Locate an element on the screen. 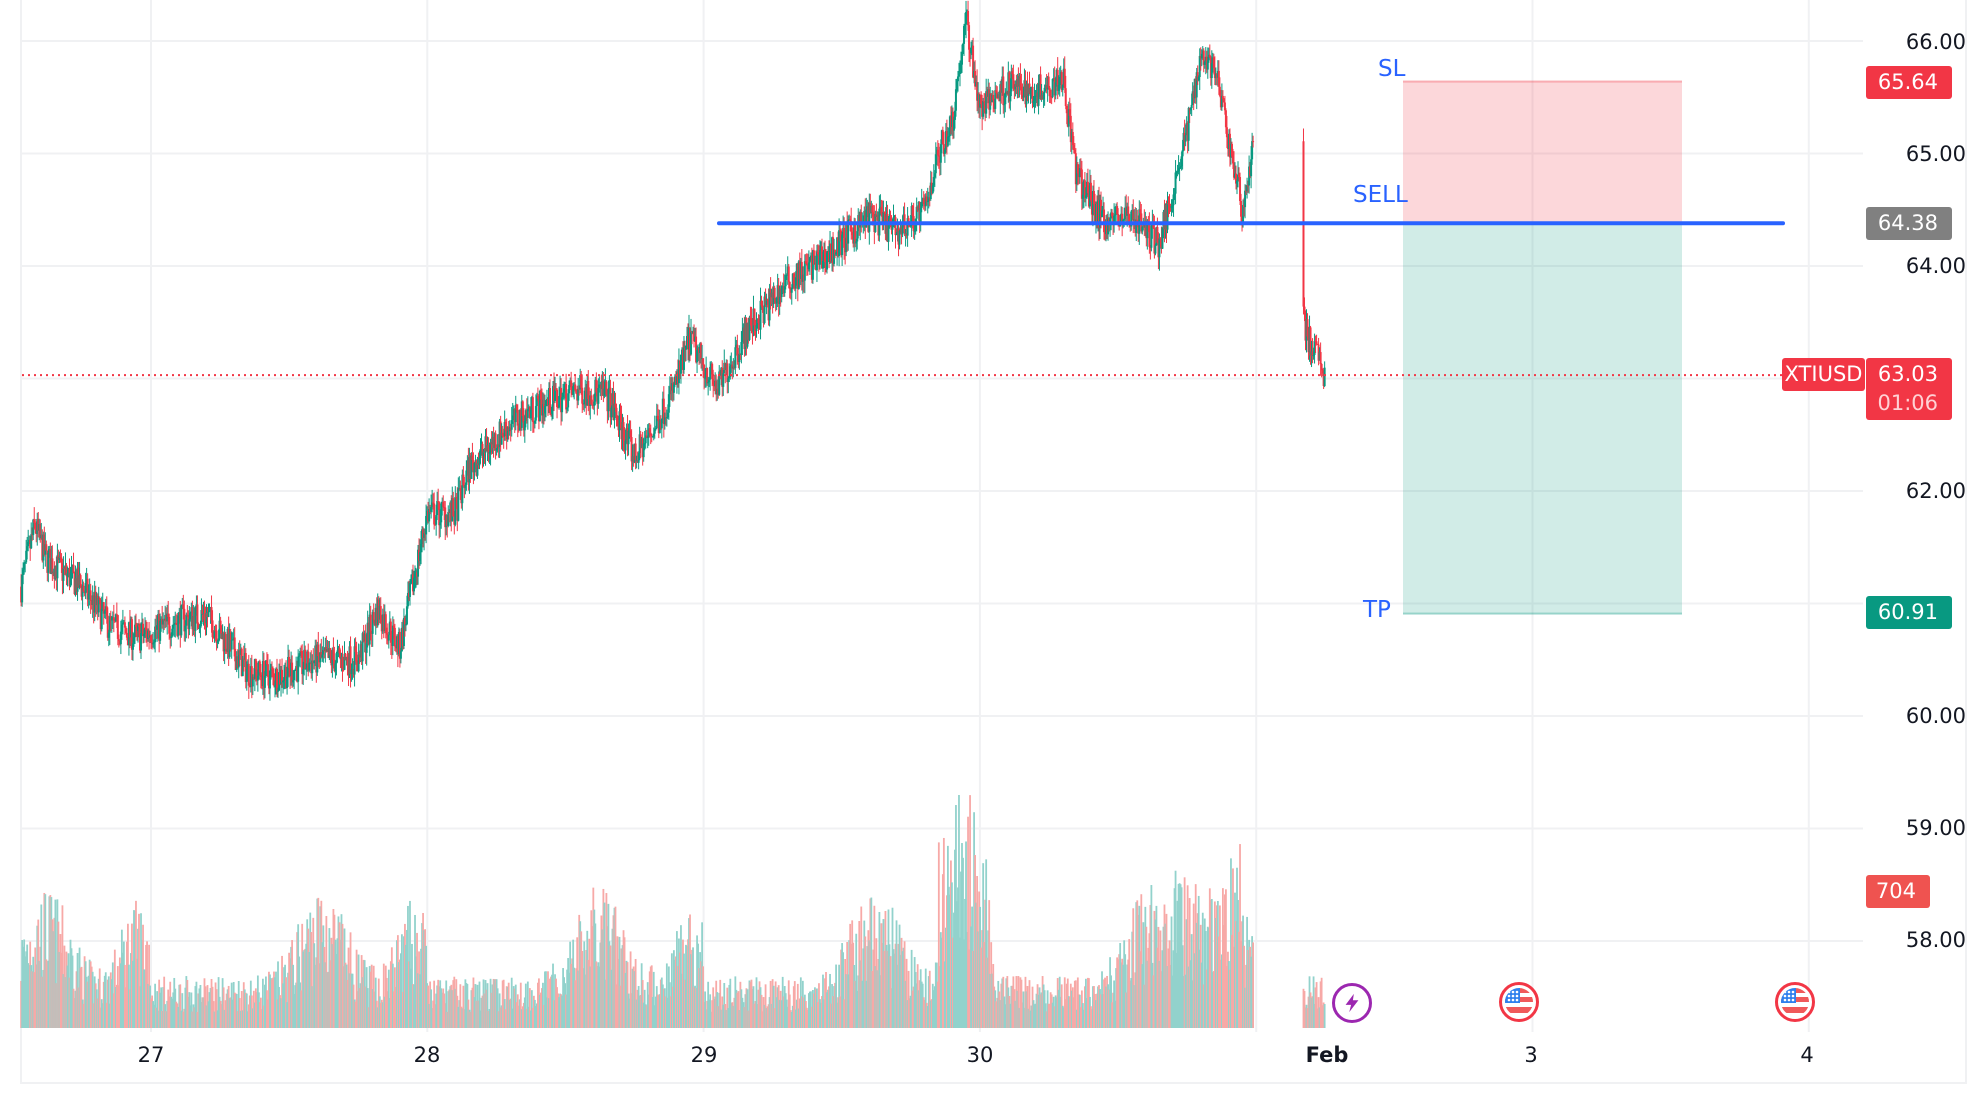 The height and width of the screenshot is (1116, 1988). current-price-value: 63.03 is located at coordinates (1907, 374).